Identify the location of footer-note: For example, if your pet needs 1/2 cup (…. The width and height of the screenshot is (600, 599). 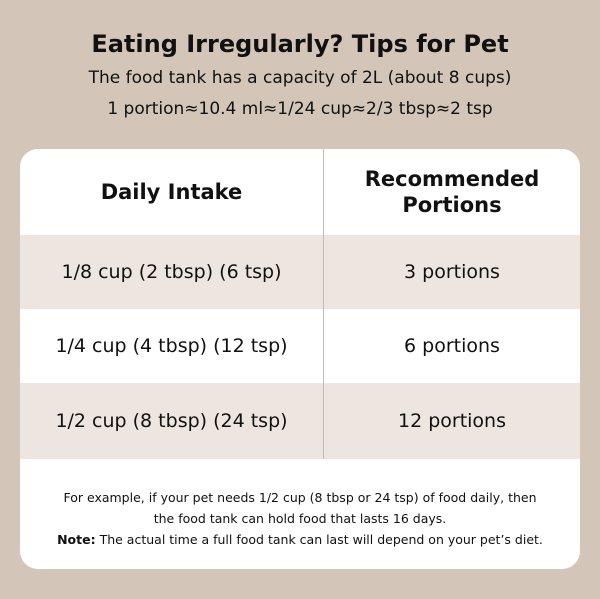
(300, 518).